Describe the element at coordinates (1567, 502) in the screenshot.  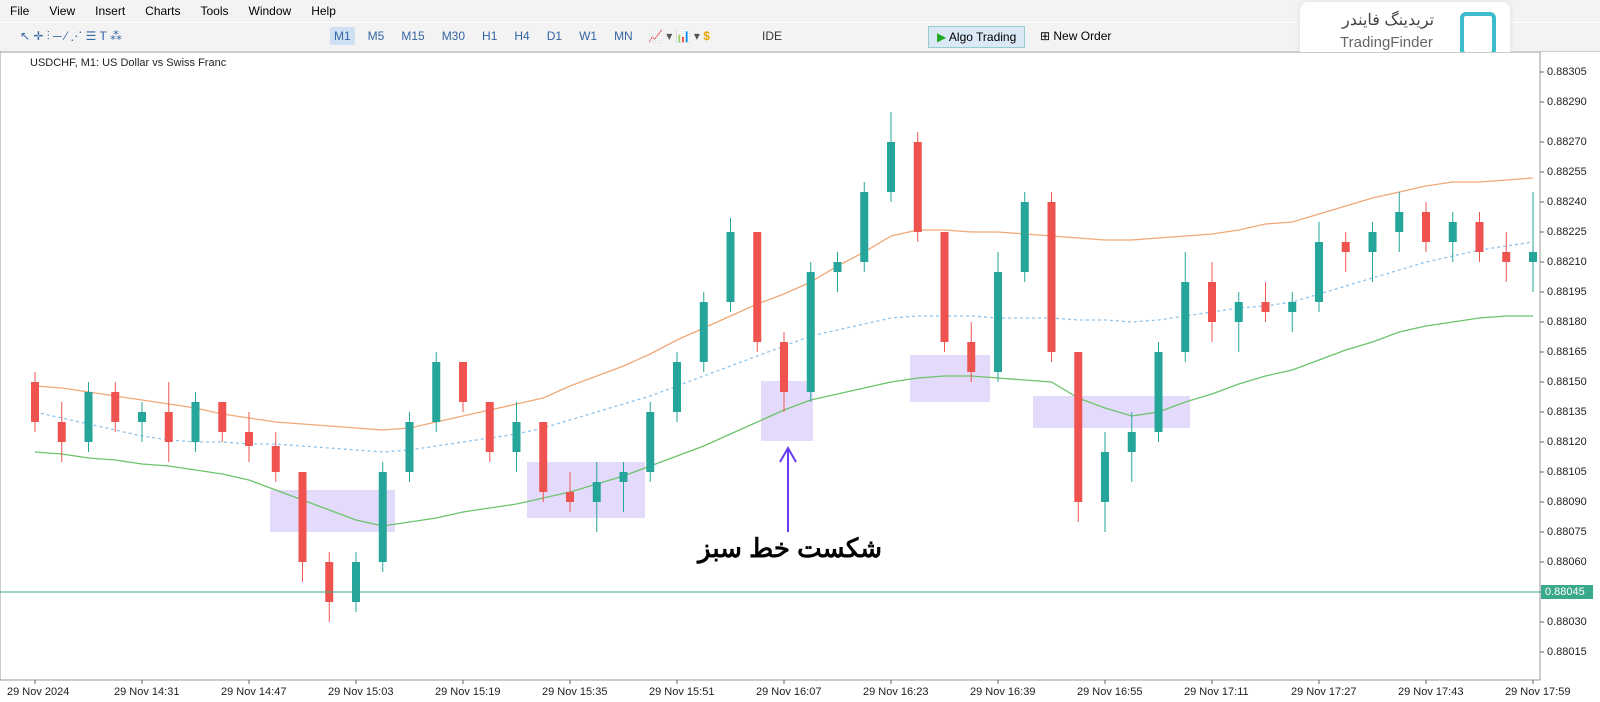
I see `y-tick-label: 0.88090` at that location.